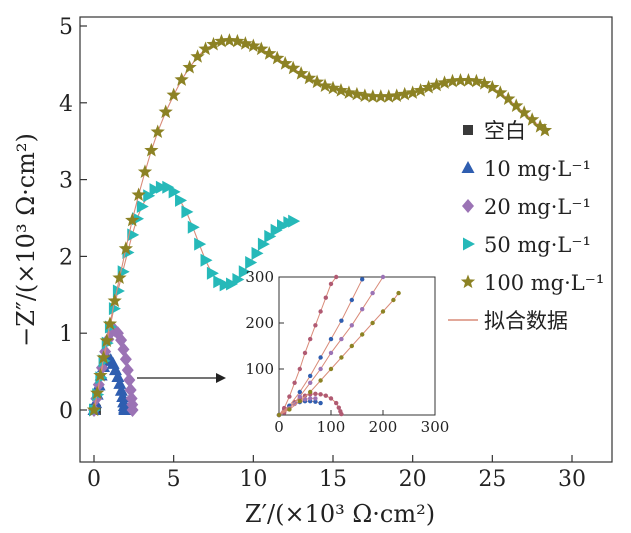  I want to click on legend-label: 100 mg·L⁻¹, so click(544, 283).